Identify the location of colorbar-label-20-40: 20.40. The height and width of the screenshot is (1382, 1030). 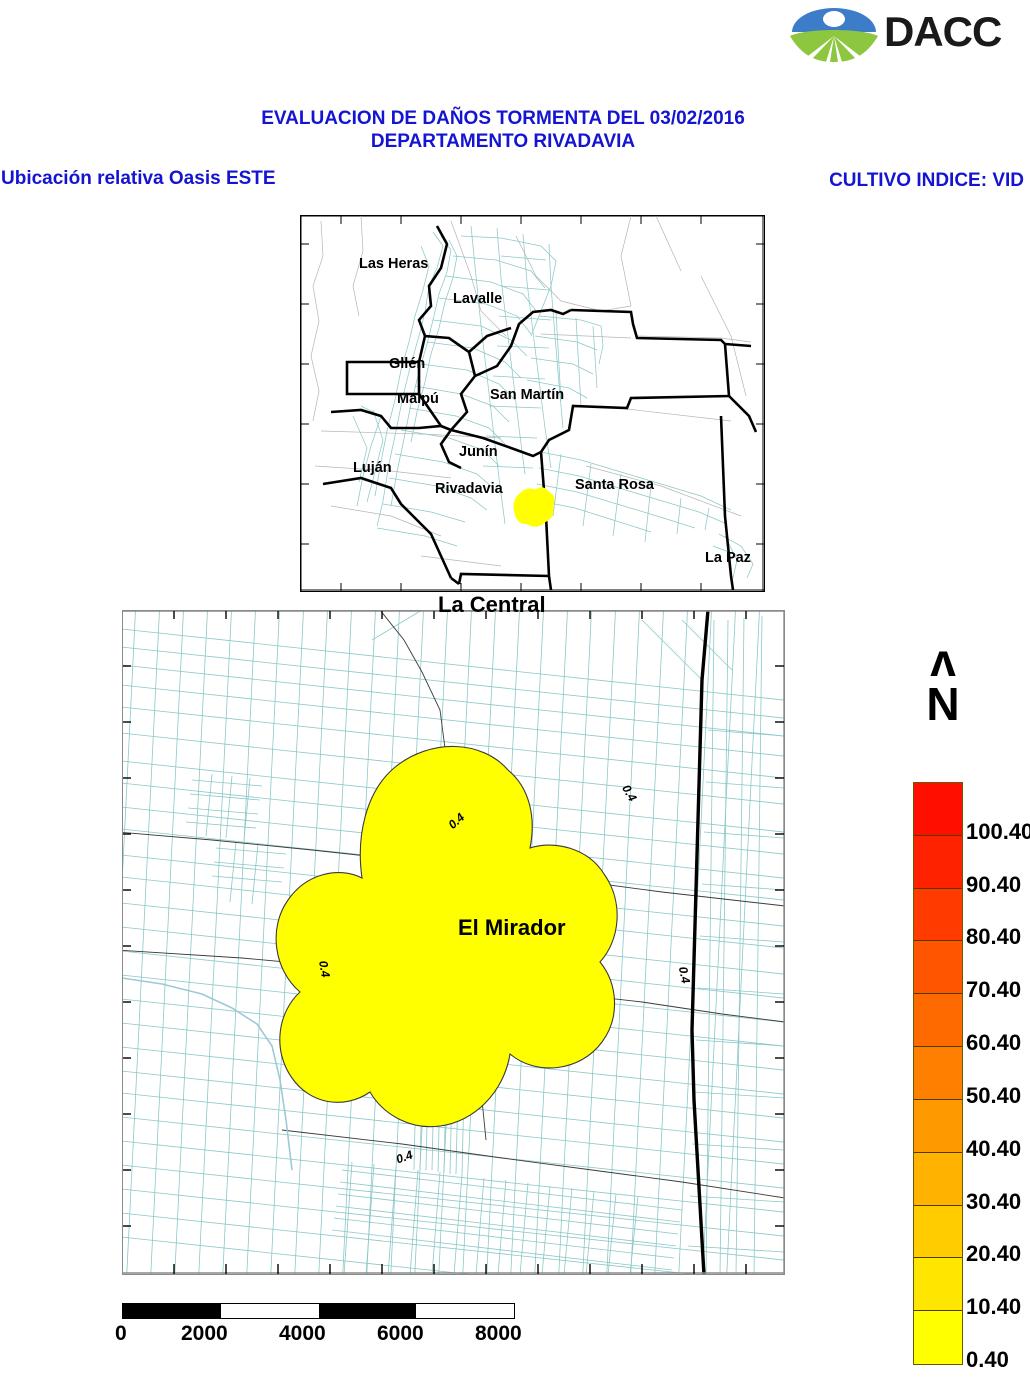
(994, 1254).